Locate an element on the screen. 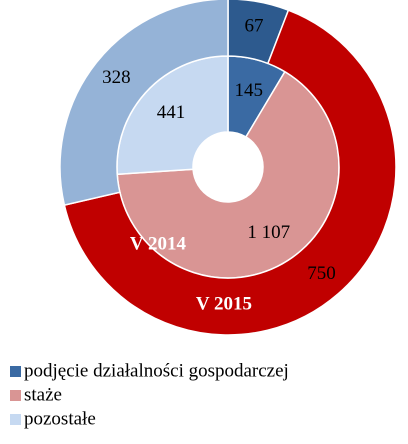  data-label: 145 is located at coordinates (248, 90).